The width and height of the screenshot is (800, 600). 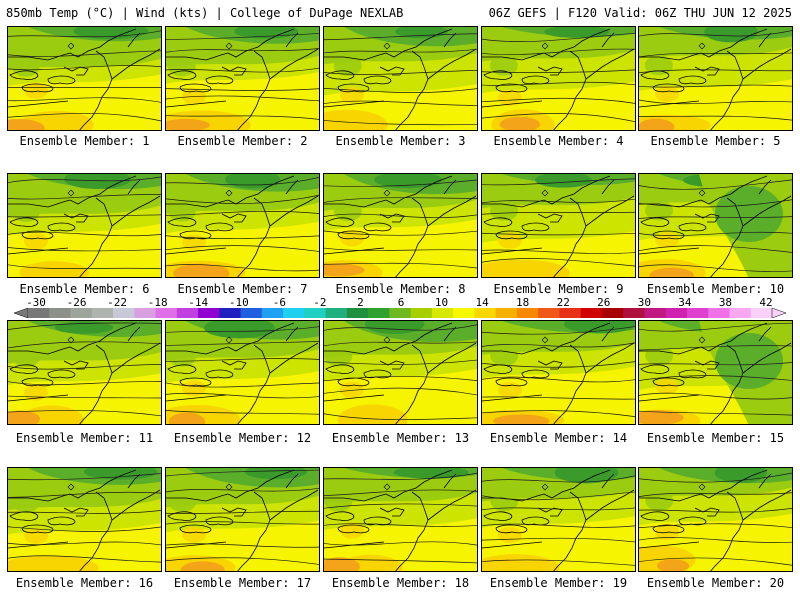 What do you see at coordinates (778, 313) in the screenshot?
I see `colorbar-max-arrow` at bounding box center [778, 313].